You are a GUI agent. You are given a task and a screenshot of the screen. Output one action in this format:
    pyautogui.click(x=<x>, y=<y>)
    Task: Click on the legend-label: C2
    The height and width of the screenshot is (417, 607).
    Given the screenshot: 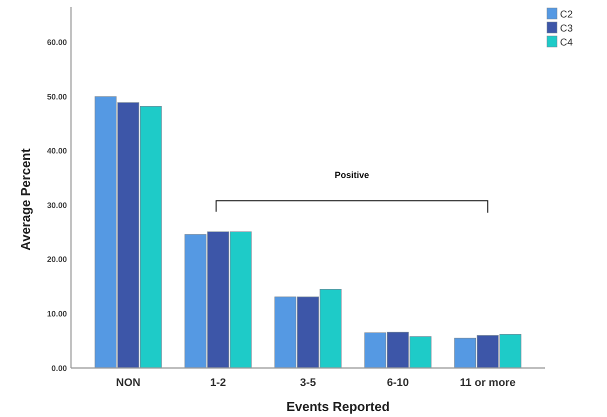 What is the action you would take?
    pyautogui.click(x=567, y=15)
    